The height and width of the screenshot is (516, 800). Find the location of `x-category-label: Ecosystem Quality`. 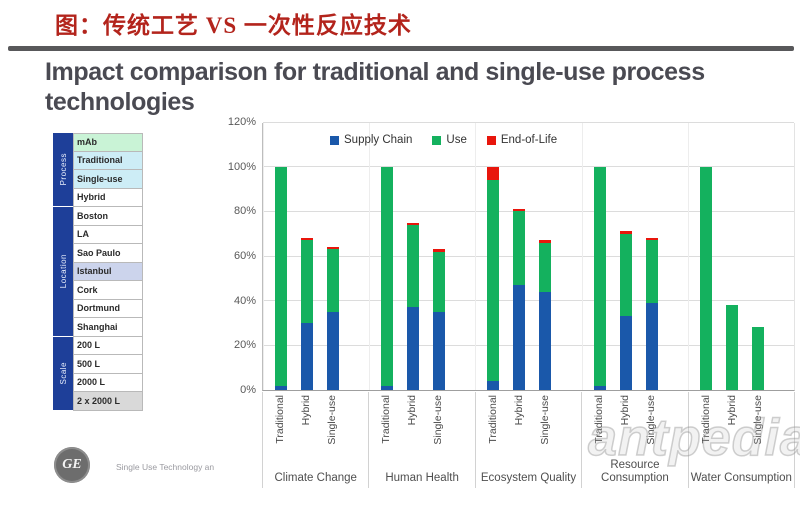

x-category-label: Ecosystem Quality is located at coordinates (528, 478).